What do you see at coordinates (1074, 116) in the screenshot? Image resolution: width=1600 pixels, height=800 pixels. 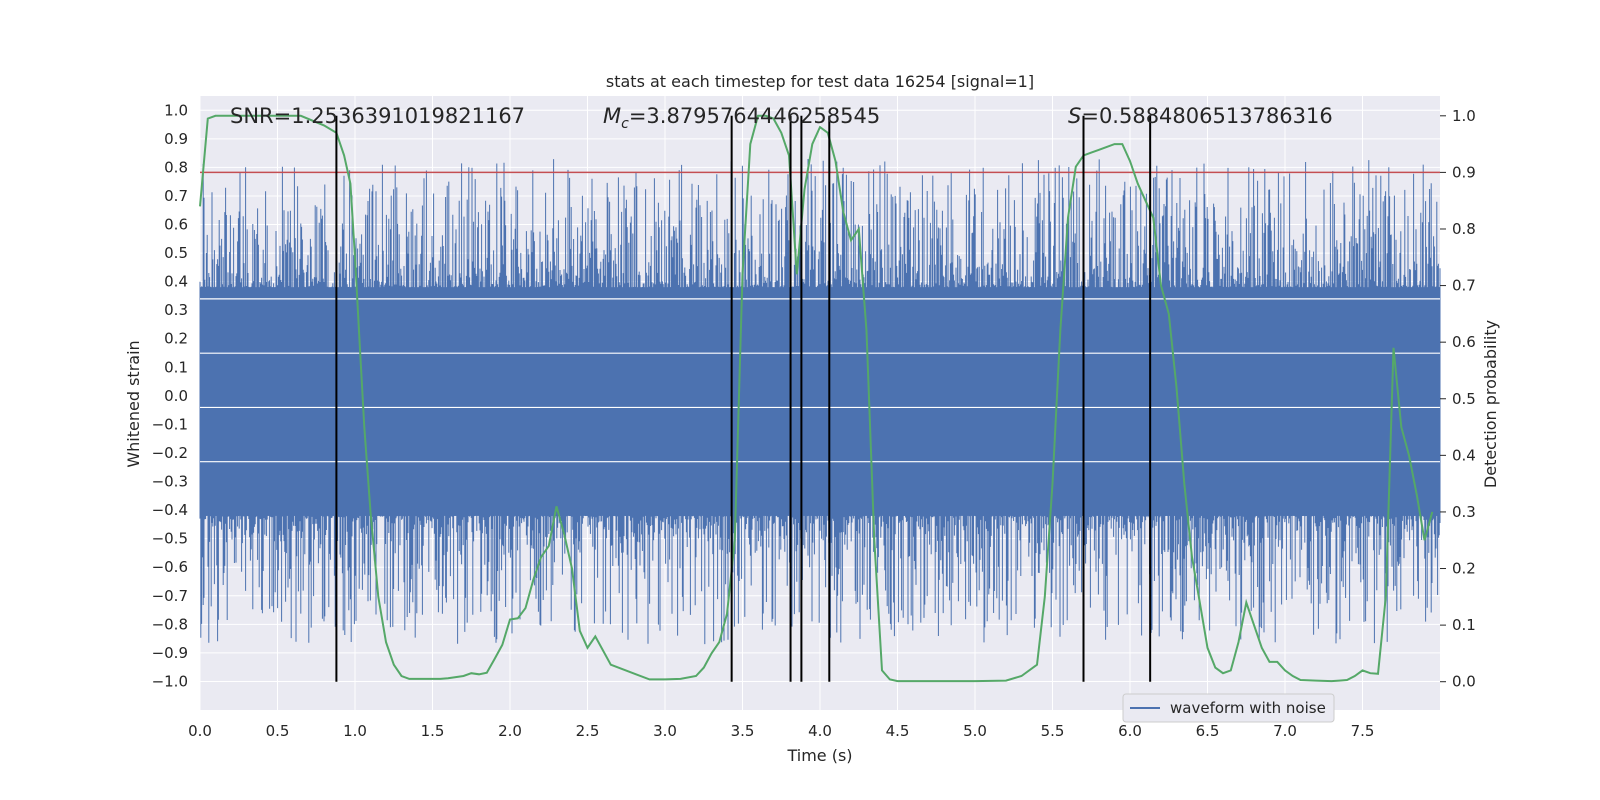 I see `spin-symbol: S` at bounding box center [1074, 116].